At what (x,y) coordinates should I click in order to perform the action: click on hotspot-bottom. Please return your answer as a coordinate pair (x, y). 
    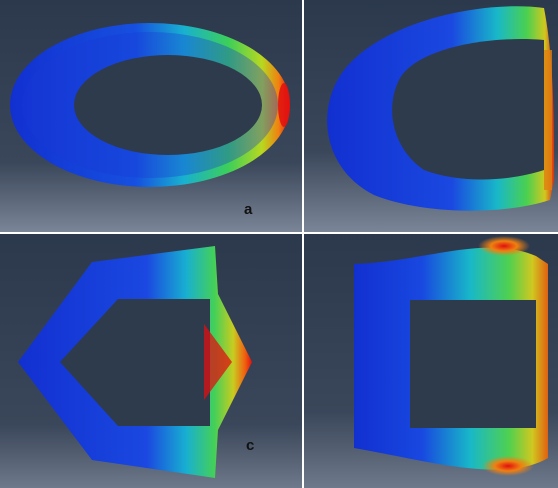
    Looking at the image, I should click on (508, 466).